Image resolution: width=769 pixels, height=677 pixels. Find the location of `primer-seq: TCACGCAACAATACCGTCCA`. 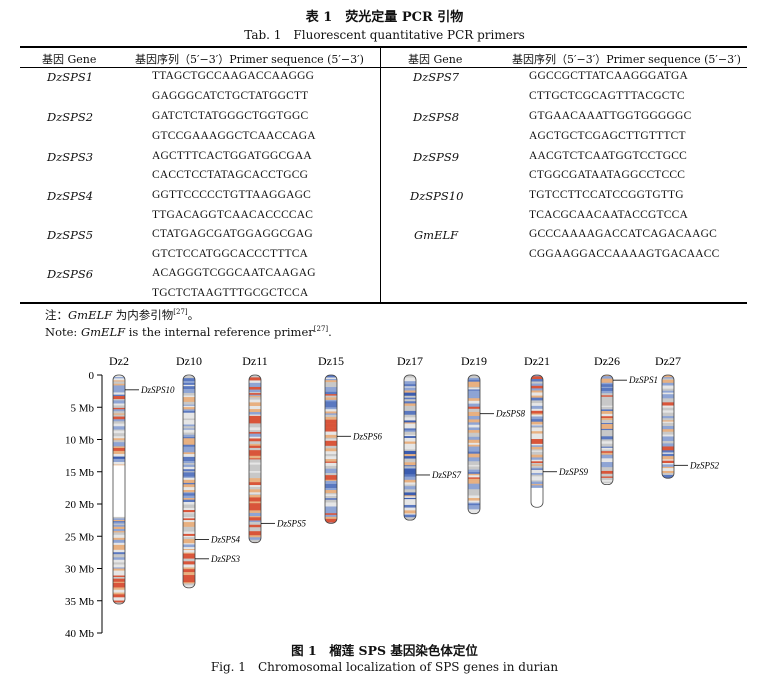

primer-seq: TCACGCAACAATACCGTCCA is located at coordinates (608, 215).